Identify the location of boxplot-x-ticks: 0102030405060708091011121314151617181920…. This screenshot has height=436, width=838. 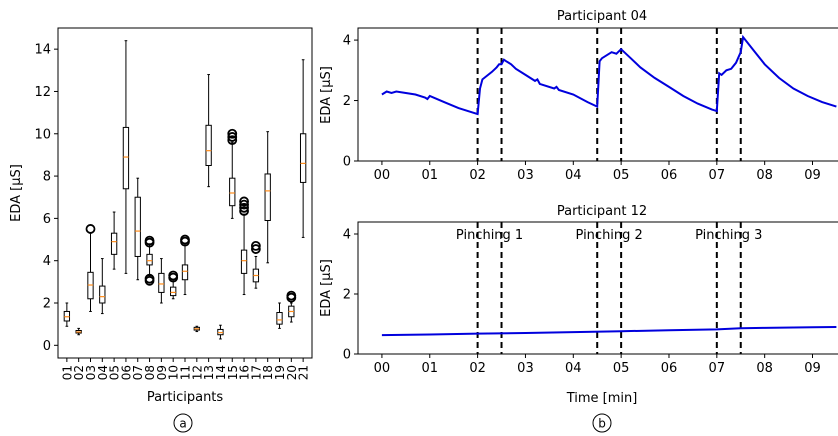
(185, 369).